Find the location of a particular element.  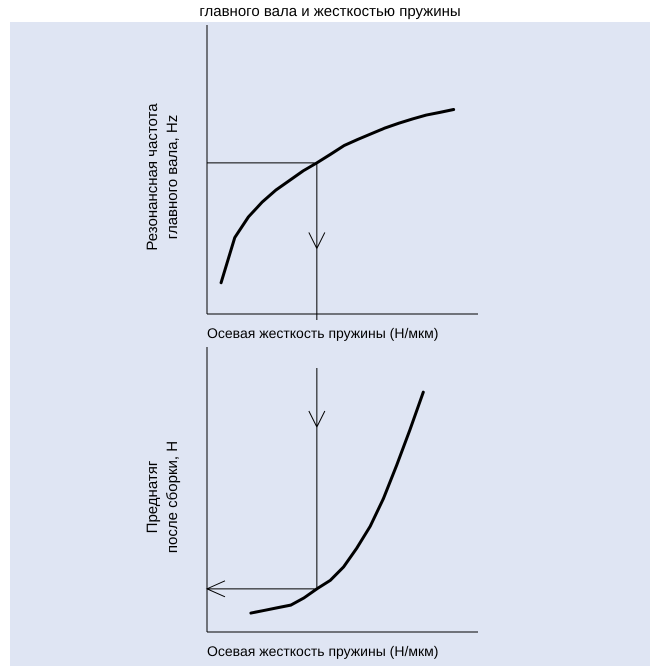

chart-title: главного вала и жесткостью пружины is located at coordinates (330, 11).